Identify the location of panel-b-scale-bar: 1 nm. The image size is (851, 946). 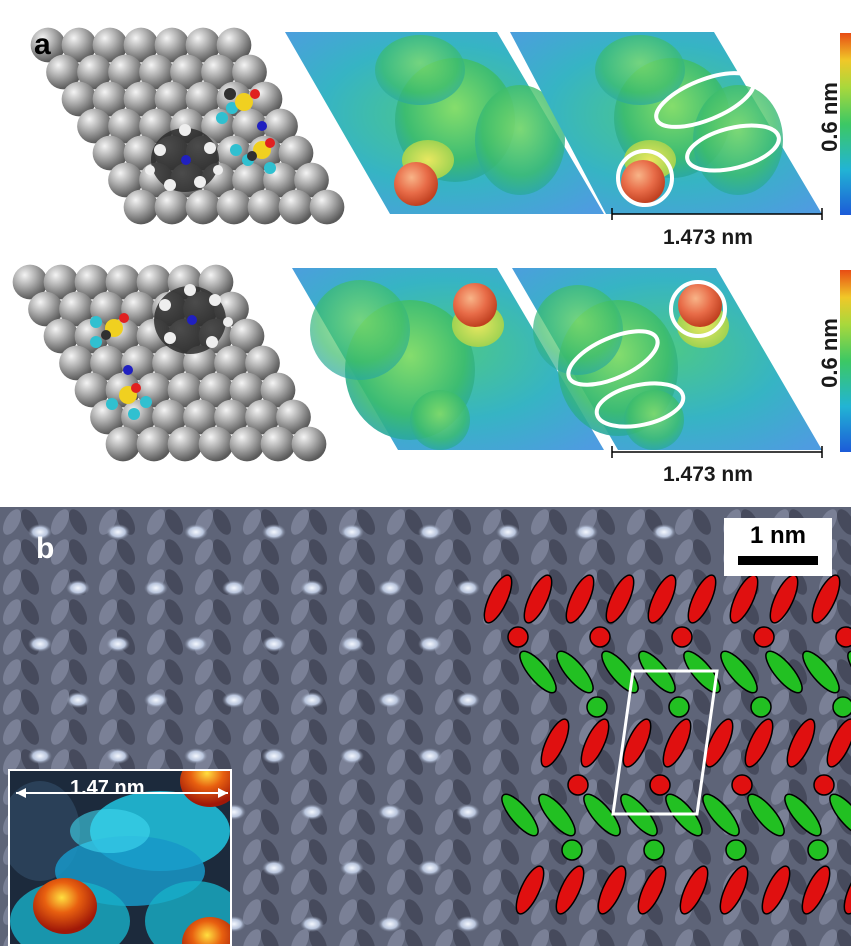
(778, 547).